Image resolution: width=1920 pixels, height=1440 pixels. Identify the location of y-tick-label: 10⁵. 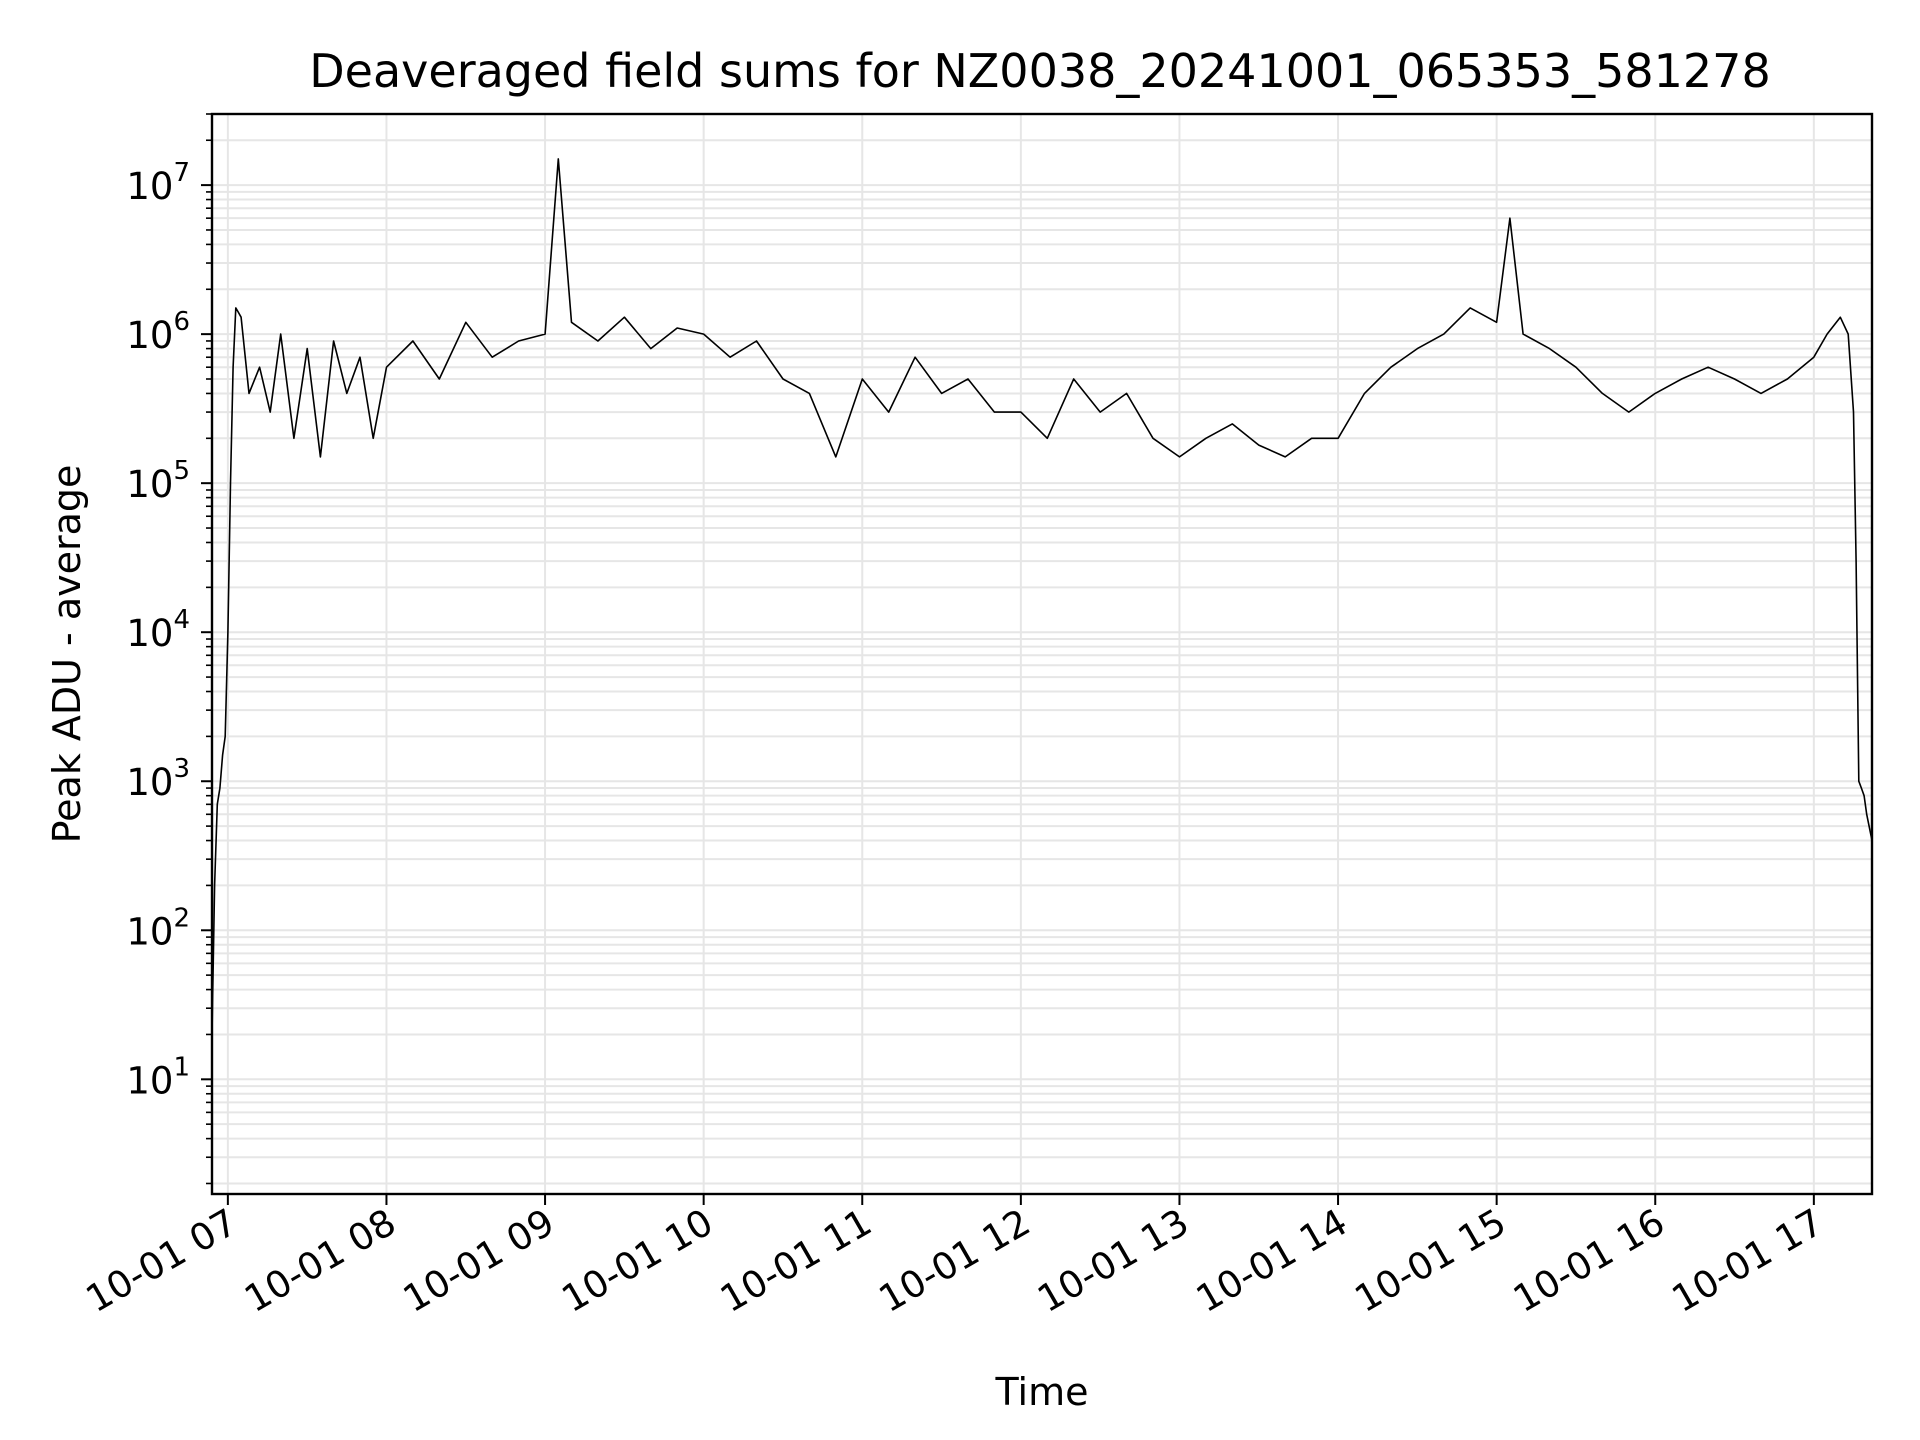
(158, 481).